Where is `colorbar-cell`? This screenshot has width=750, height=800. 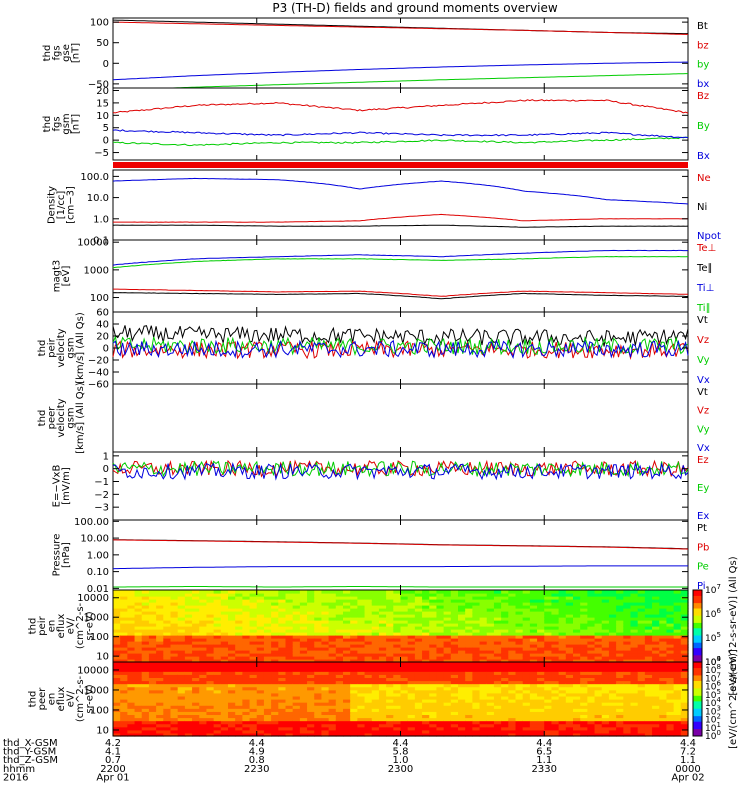
colorbar-cell is located at coordinates (697, 596).